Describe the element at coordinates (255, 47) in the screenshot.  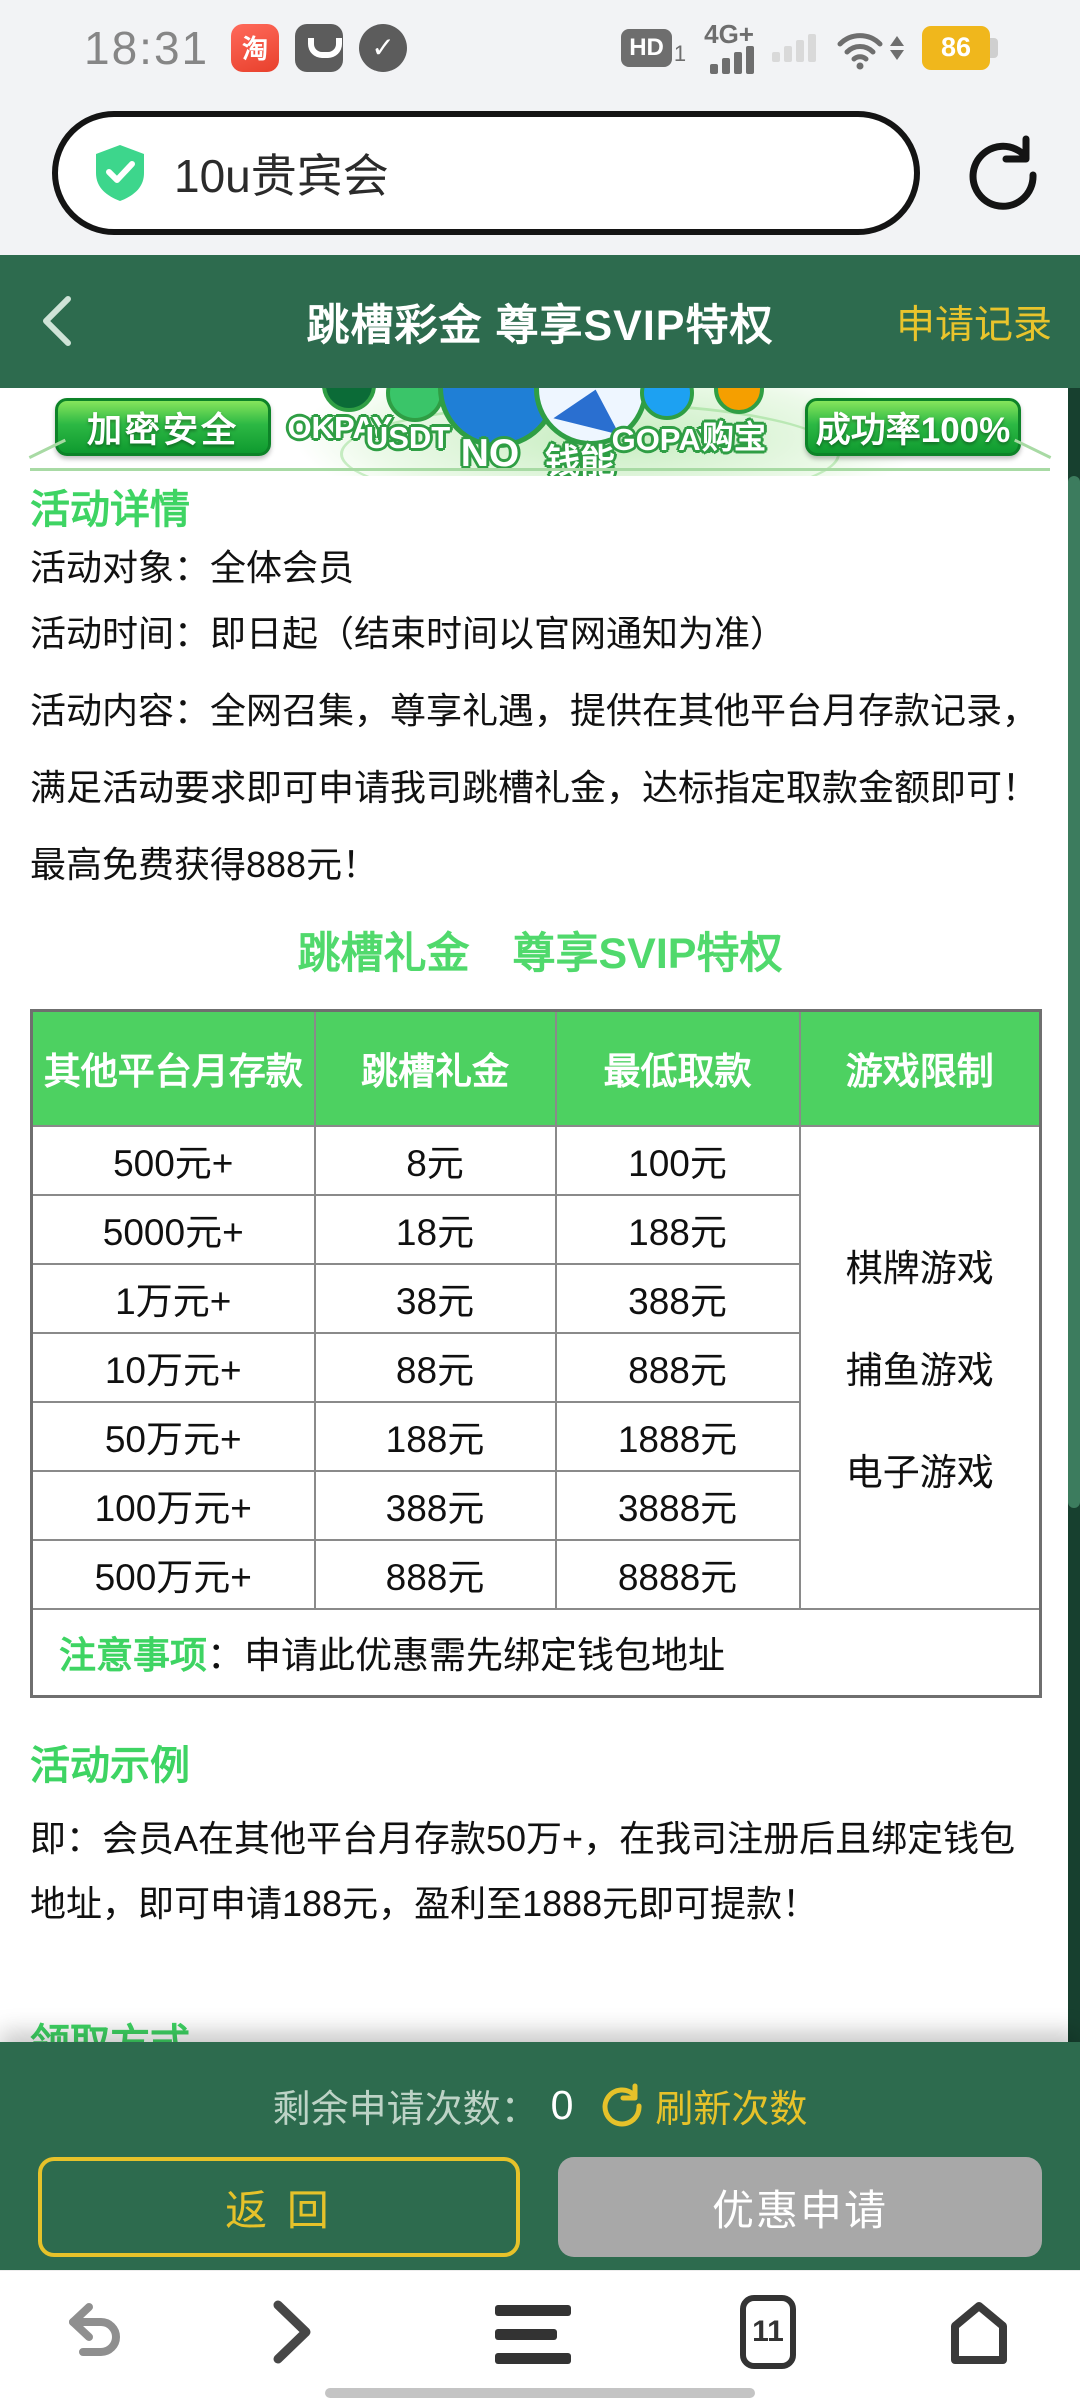
I see `taobao-notification-icon: 淘` at that location.